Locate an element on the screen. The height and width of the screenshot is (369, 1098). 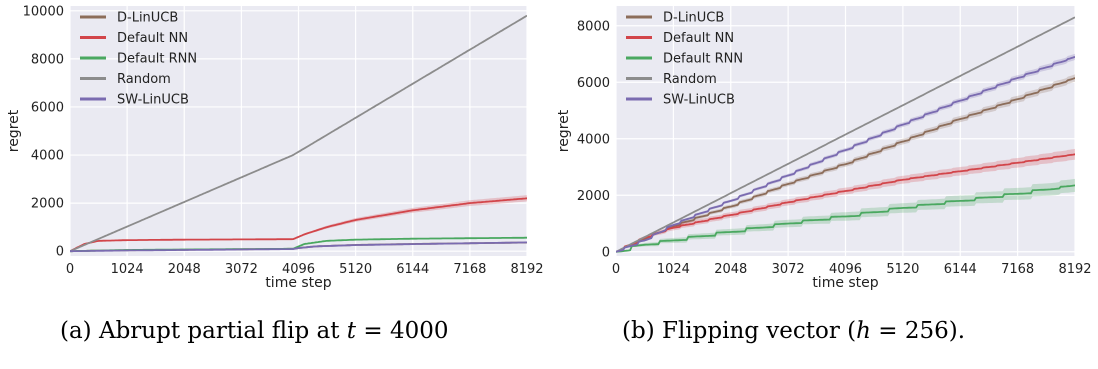
x-tick-label-a-3: 3072 is located at coordinates (241, 269).